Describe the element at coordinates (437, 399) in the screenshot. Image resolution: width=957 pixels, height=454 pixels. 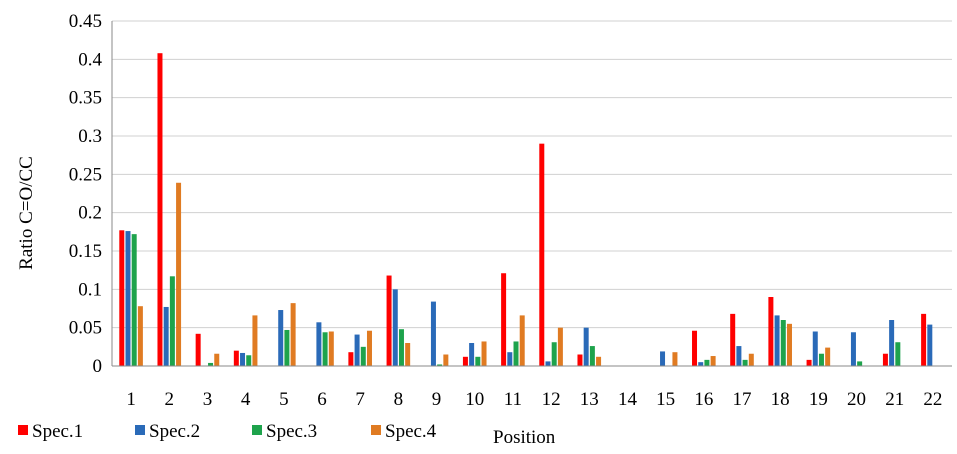
I see `x-tick-label: 9` at that location.